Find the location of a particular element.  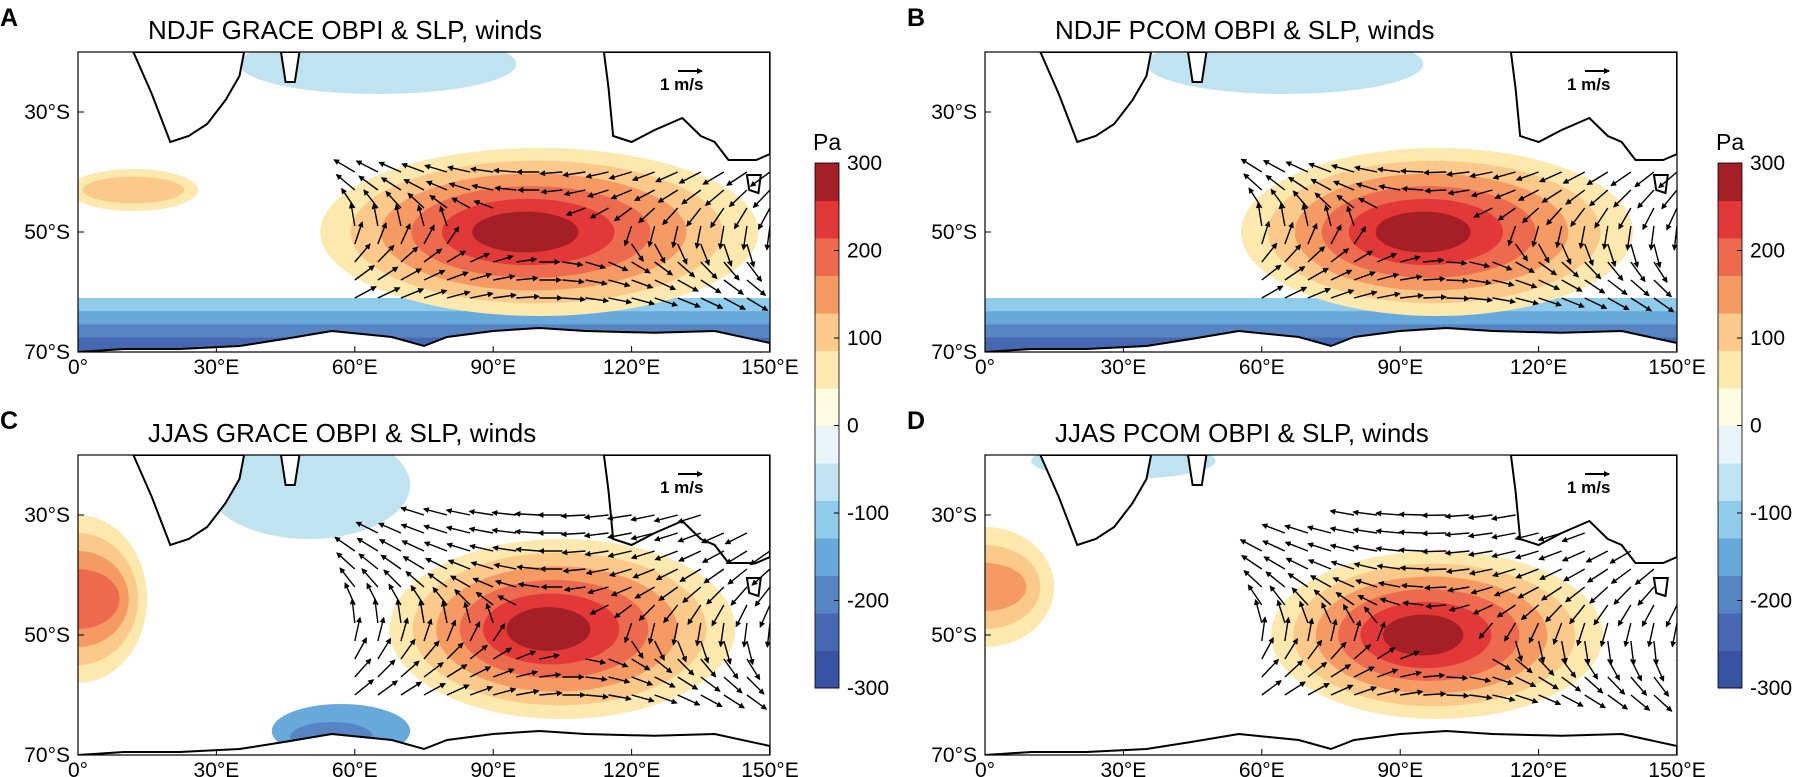

colorbar-1: Pa 300 200 100 0 -100 -200 -300 is located at coordinates (851, 414).